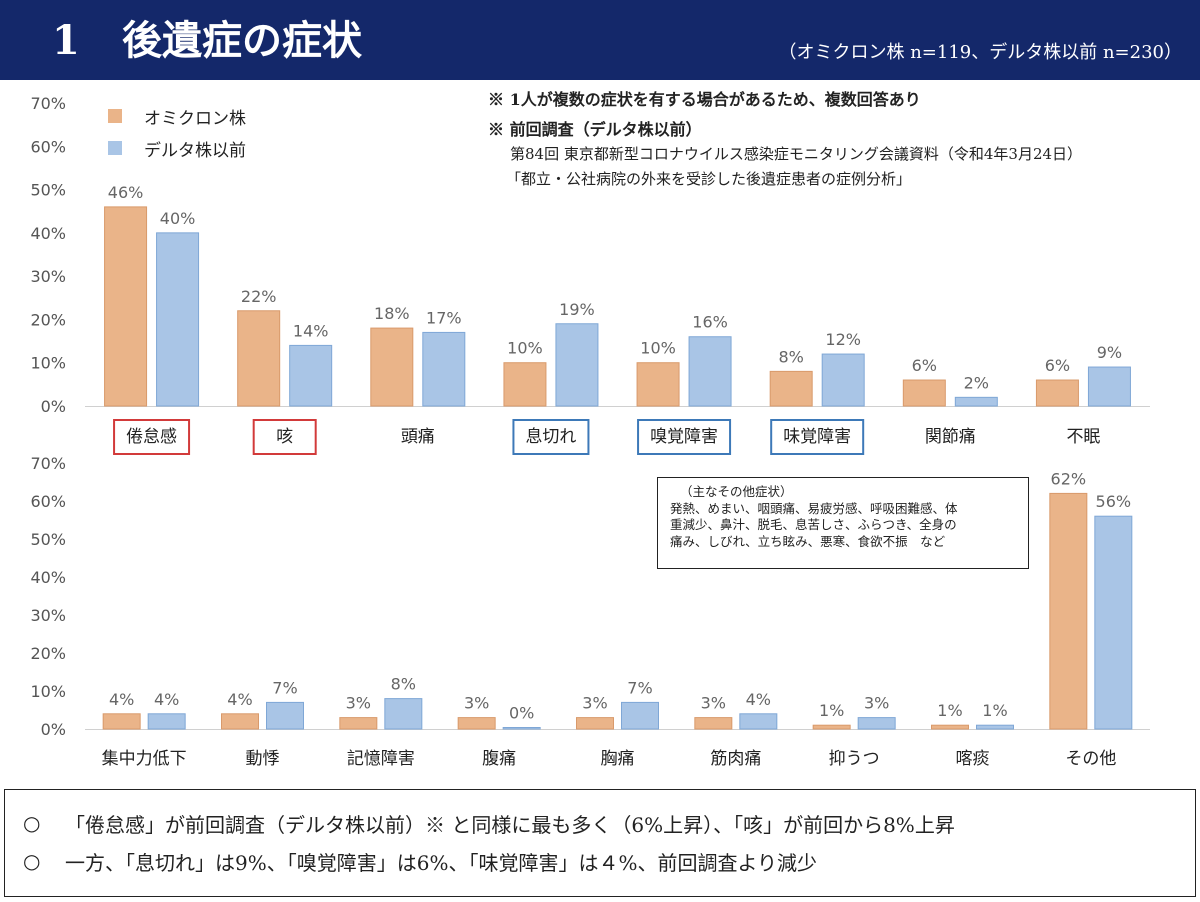 The image size is (1200, 902). I want to click on data-label-delta: 40%, so click(178, 218).